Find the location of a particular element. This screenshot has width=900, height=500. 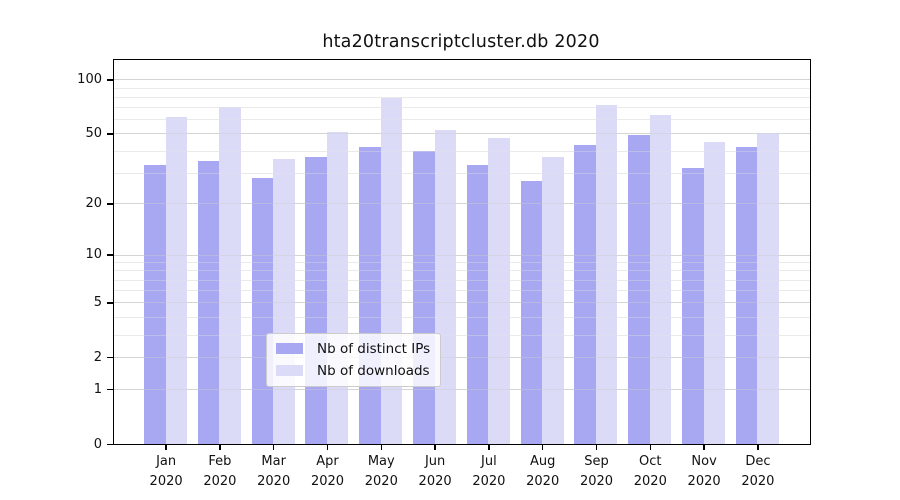

legend-item-distinct-ips: Nb of distinct IPs is located at coordinates (353, 348).